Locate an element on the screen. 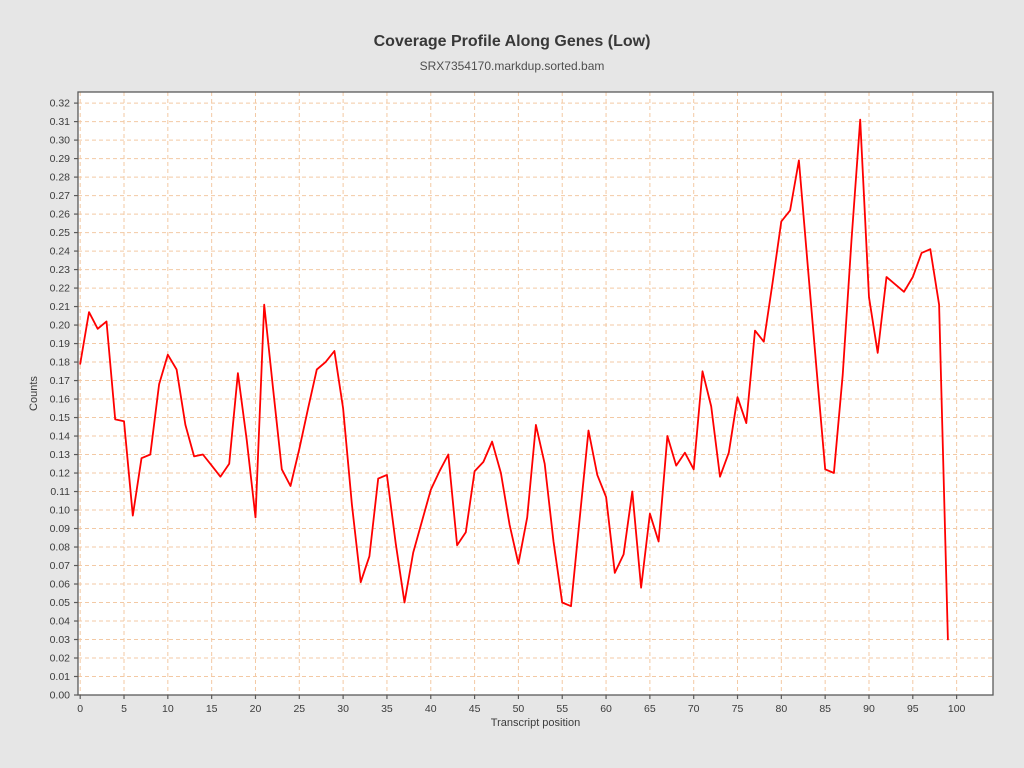 The height and width of the screenshot is (768, 1024). y-tick-label: 0.10 is located at coordinates (60, 511).